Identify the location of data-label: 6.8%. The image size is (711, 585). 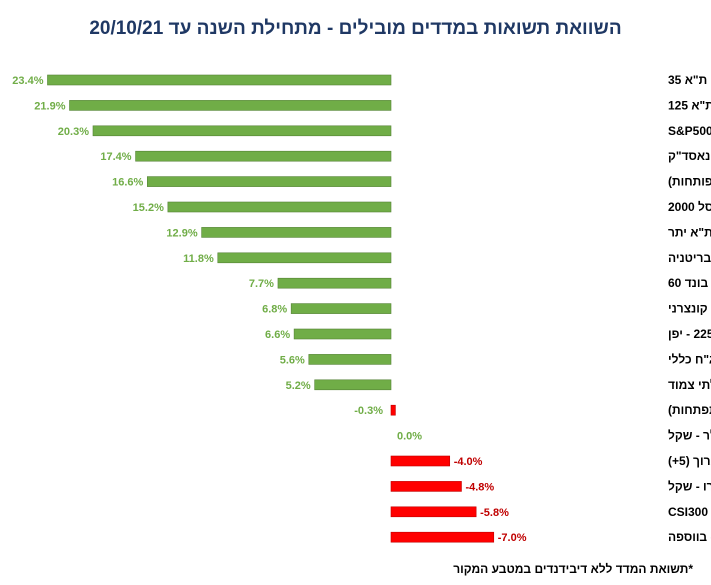
(274, 310).